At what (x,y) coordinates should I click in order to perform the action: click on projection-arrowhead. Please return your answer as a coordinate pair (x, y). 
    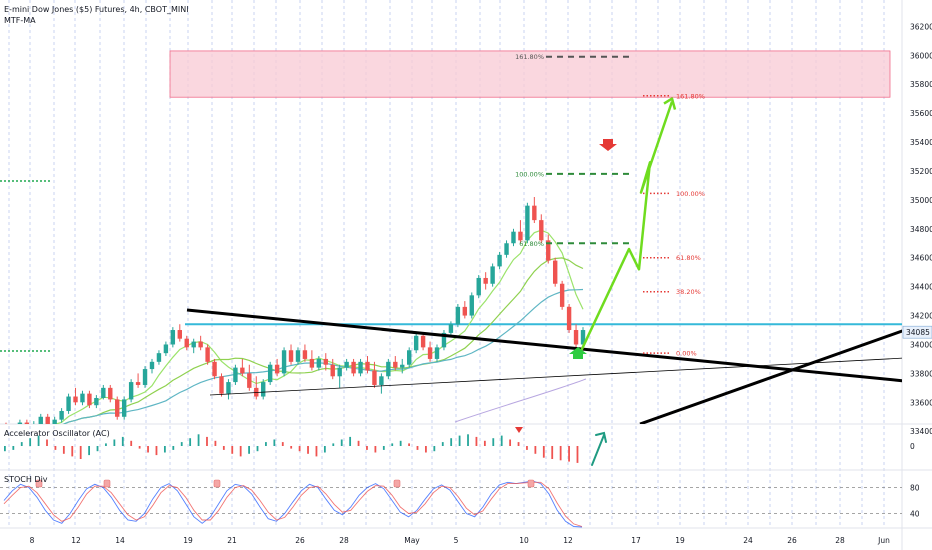
    Looking at the image, I should click on (670, 103).